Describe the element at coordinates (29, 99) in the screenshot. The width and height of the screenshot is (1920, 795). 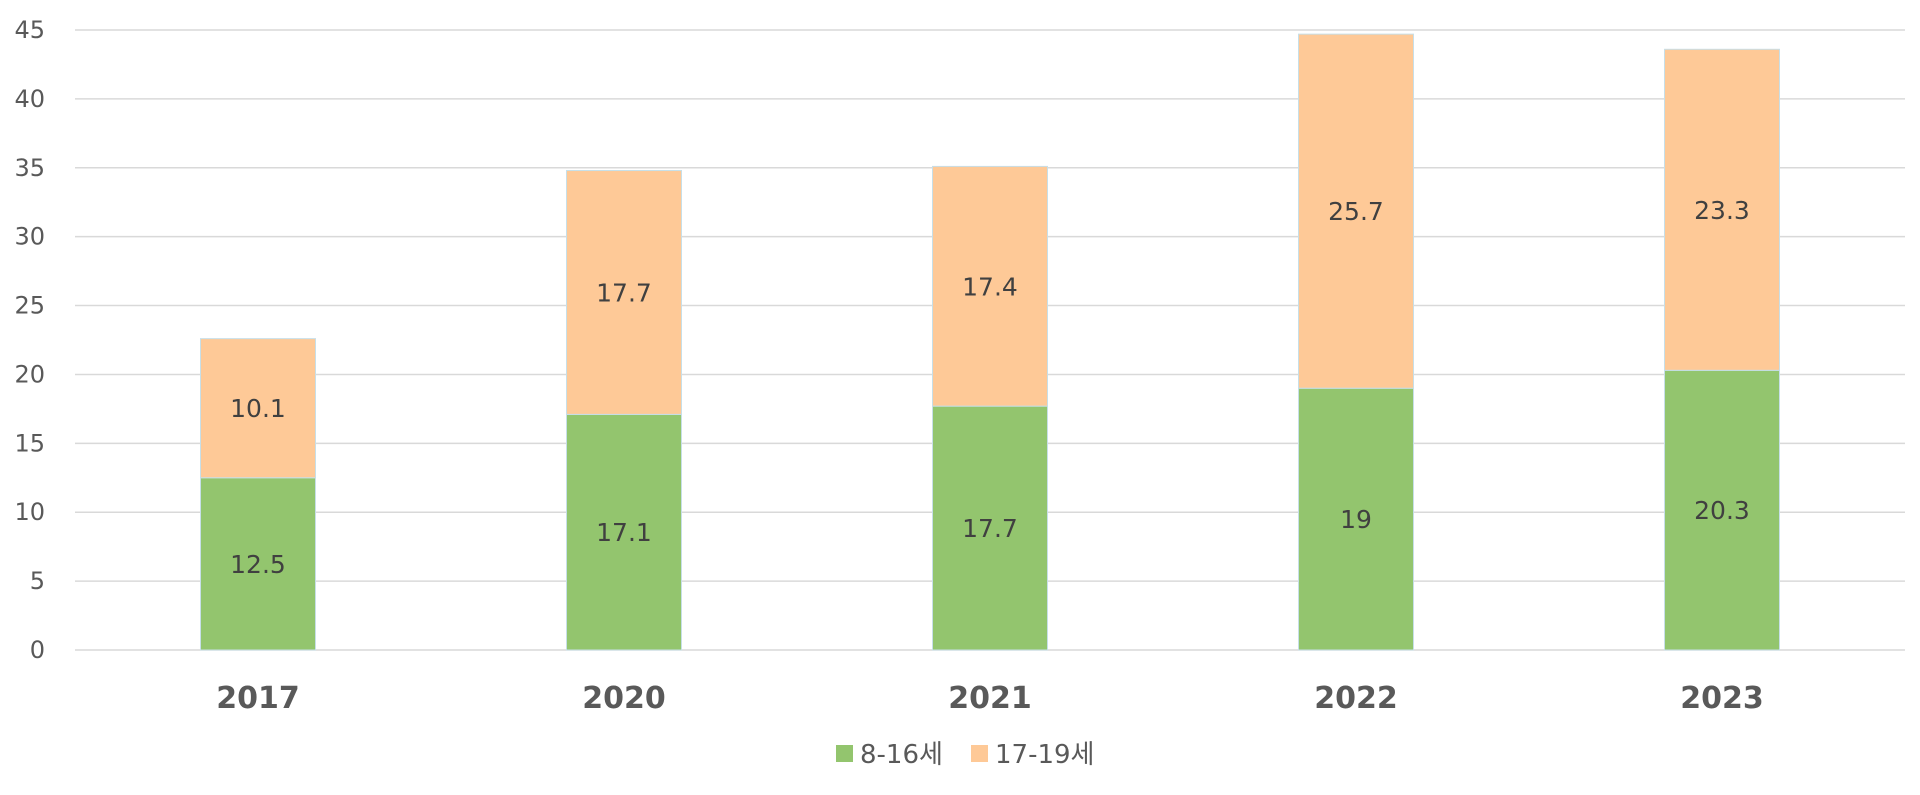
I see `y-tick-label: 40` at that location.